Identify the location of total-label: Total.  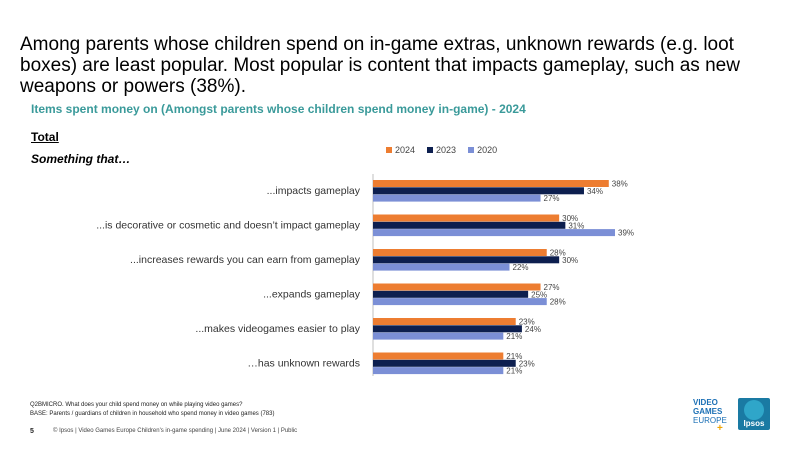
(45, 137).